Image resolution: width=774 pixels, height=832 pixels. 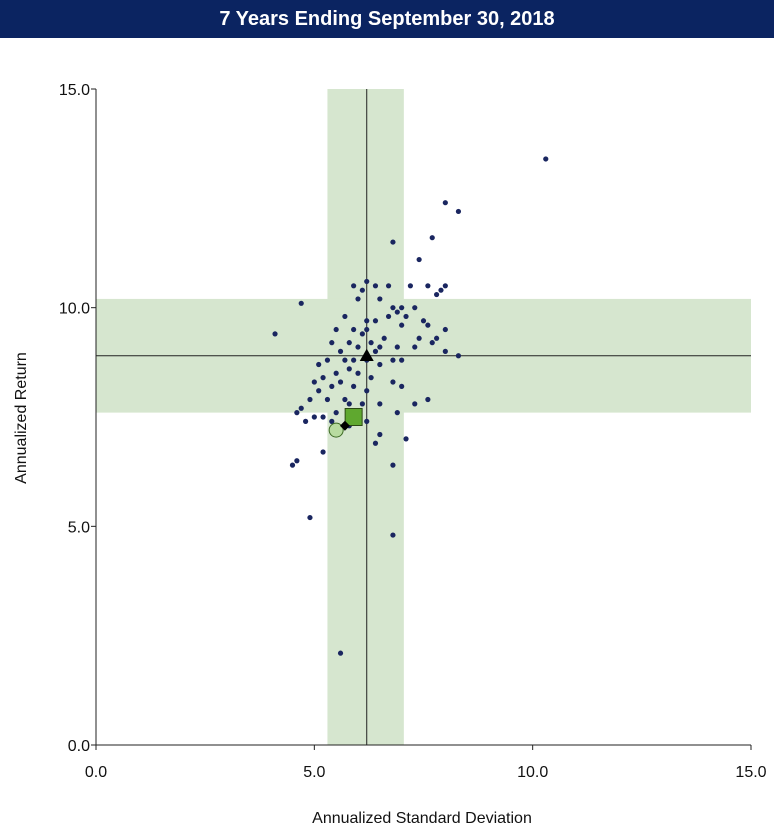 I want to click on x-tick-label: 0.0, so click(x=96, y=772).